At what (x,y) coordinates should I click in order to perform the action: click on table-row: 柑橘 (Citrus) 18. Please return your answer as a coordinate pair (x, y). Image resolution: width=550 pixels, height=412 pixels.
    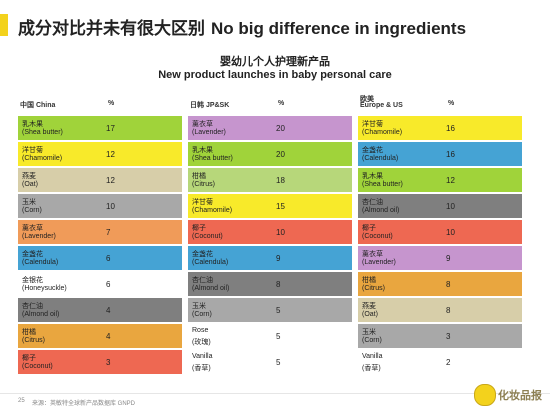
    Looking at the image, I should click on (270, 180).